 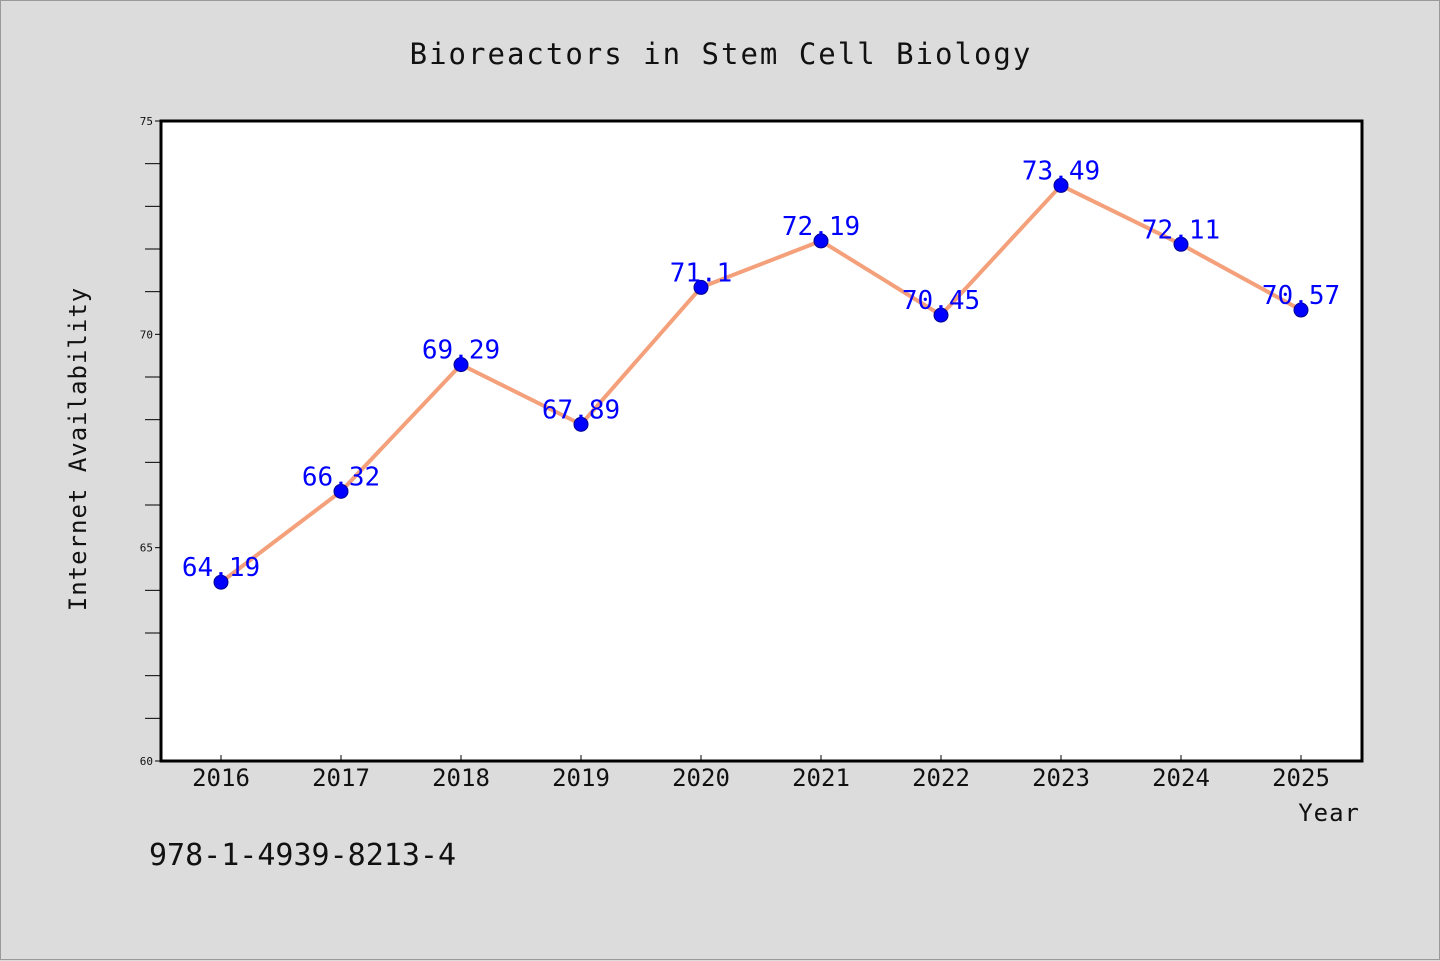 I want to click on data-label: 72.19, so click(x=821, y=227).